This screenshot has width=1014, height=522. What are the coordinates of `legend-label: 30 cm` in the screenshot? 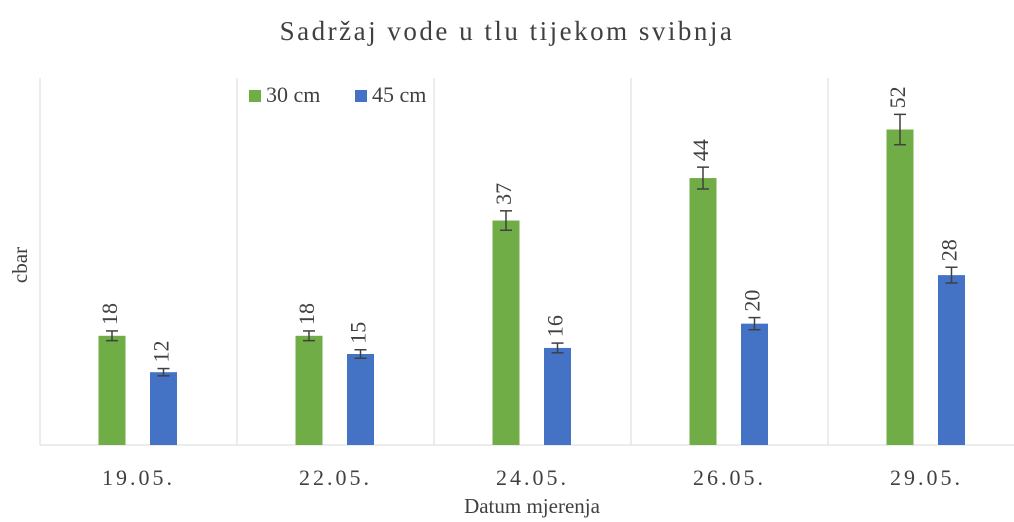 It's located at (293, 94).